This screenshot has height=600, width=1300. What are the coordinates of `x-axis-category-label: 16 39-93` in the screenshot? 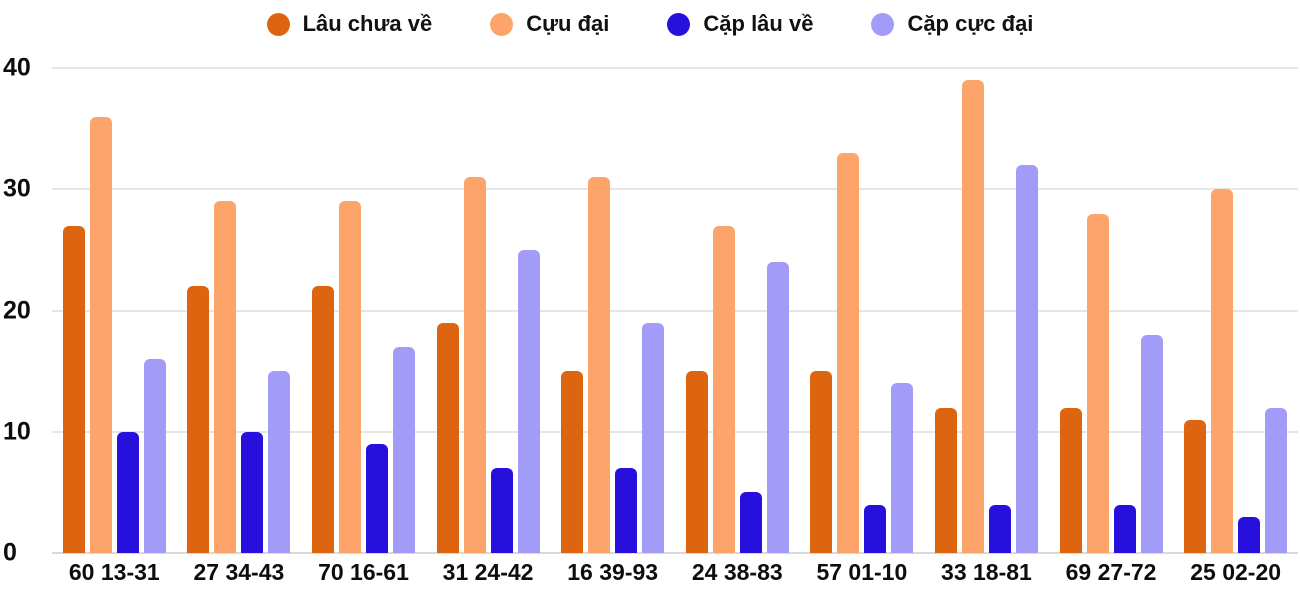 It's located at (613, 572).